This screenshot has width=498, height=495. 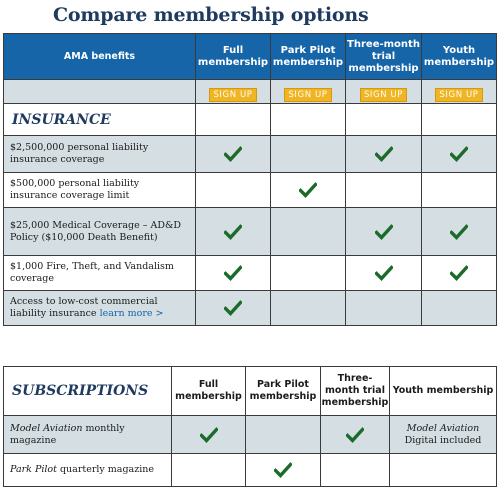 I want to click on learn-more-link: learn more >, so click(x=131, y=313).